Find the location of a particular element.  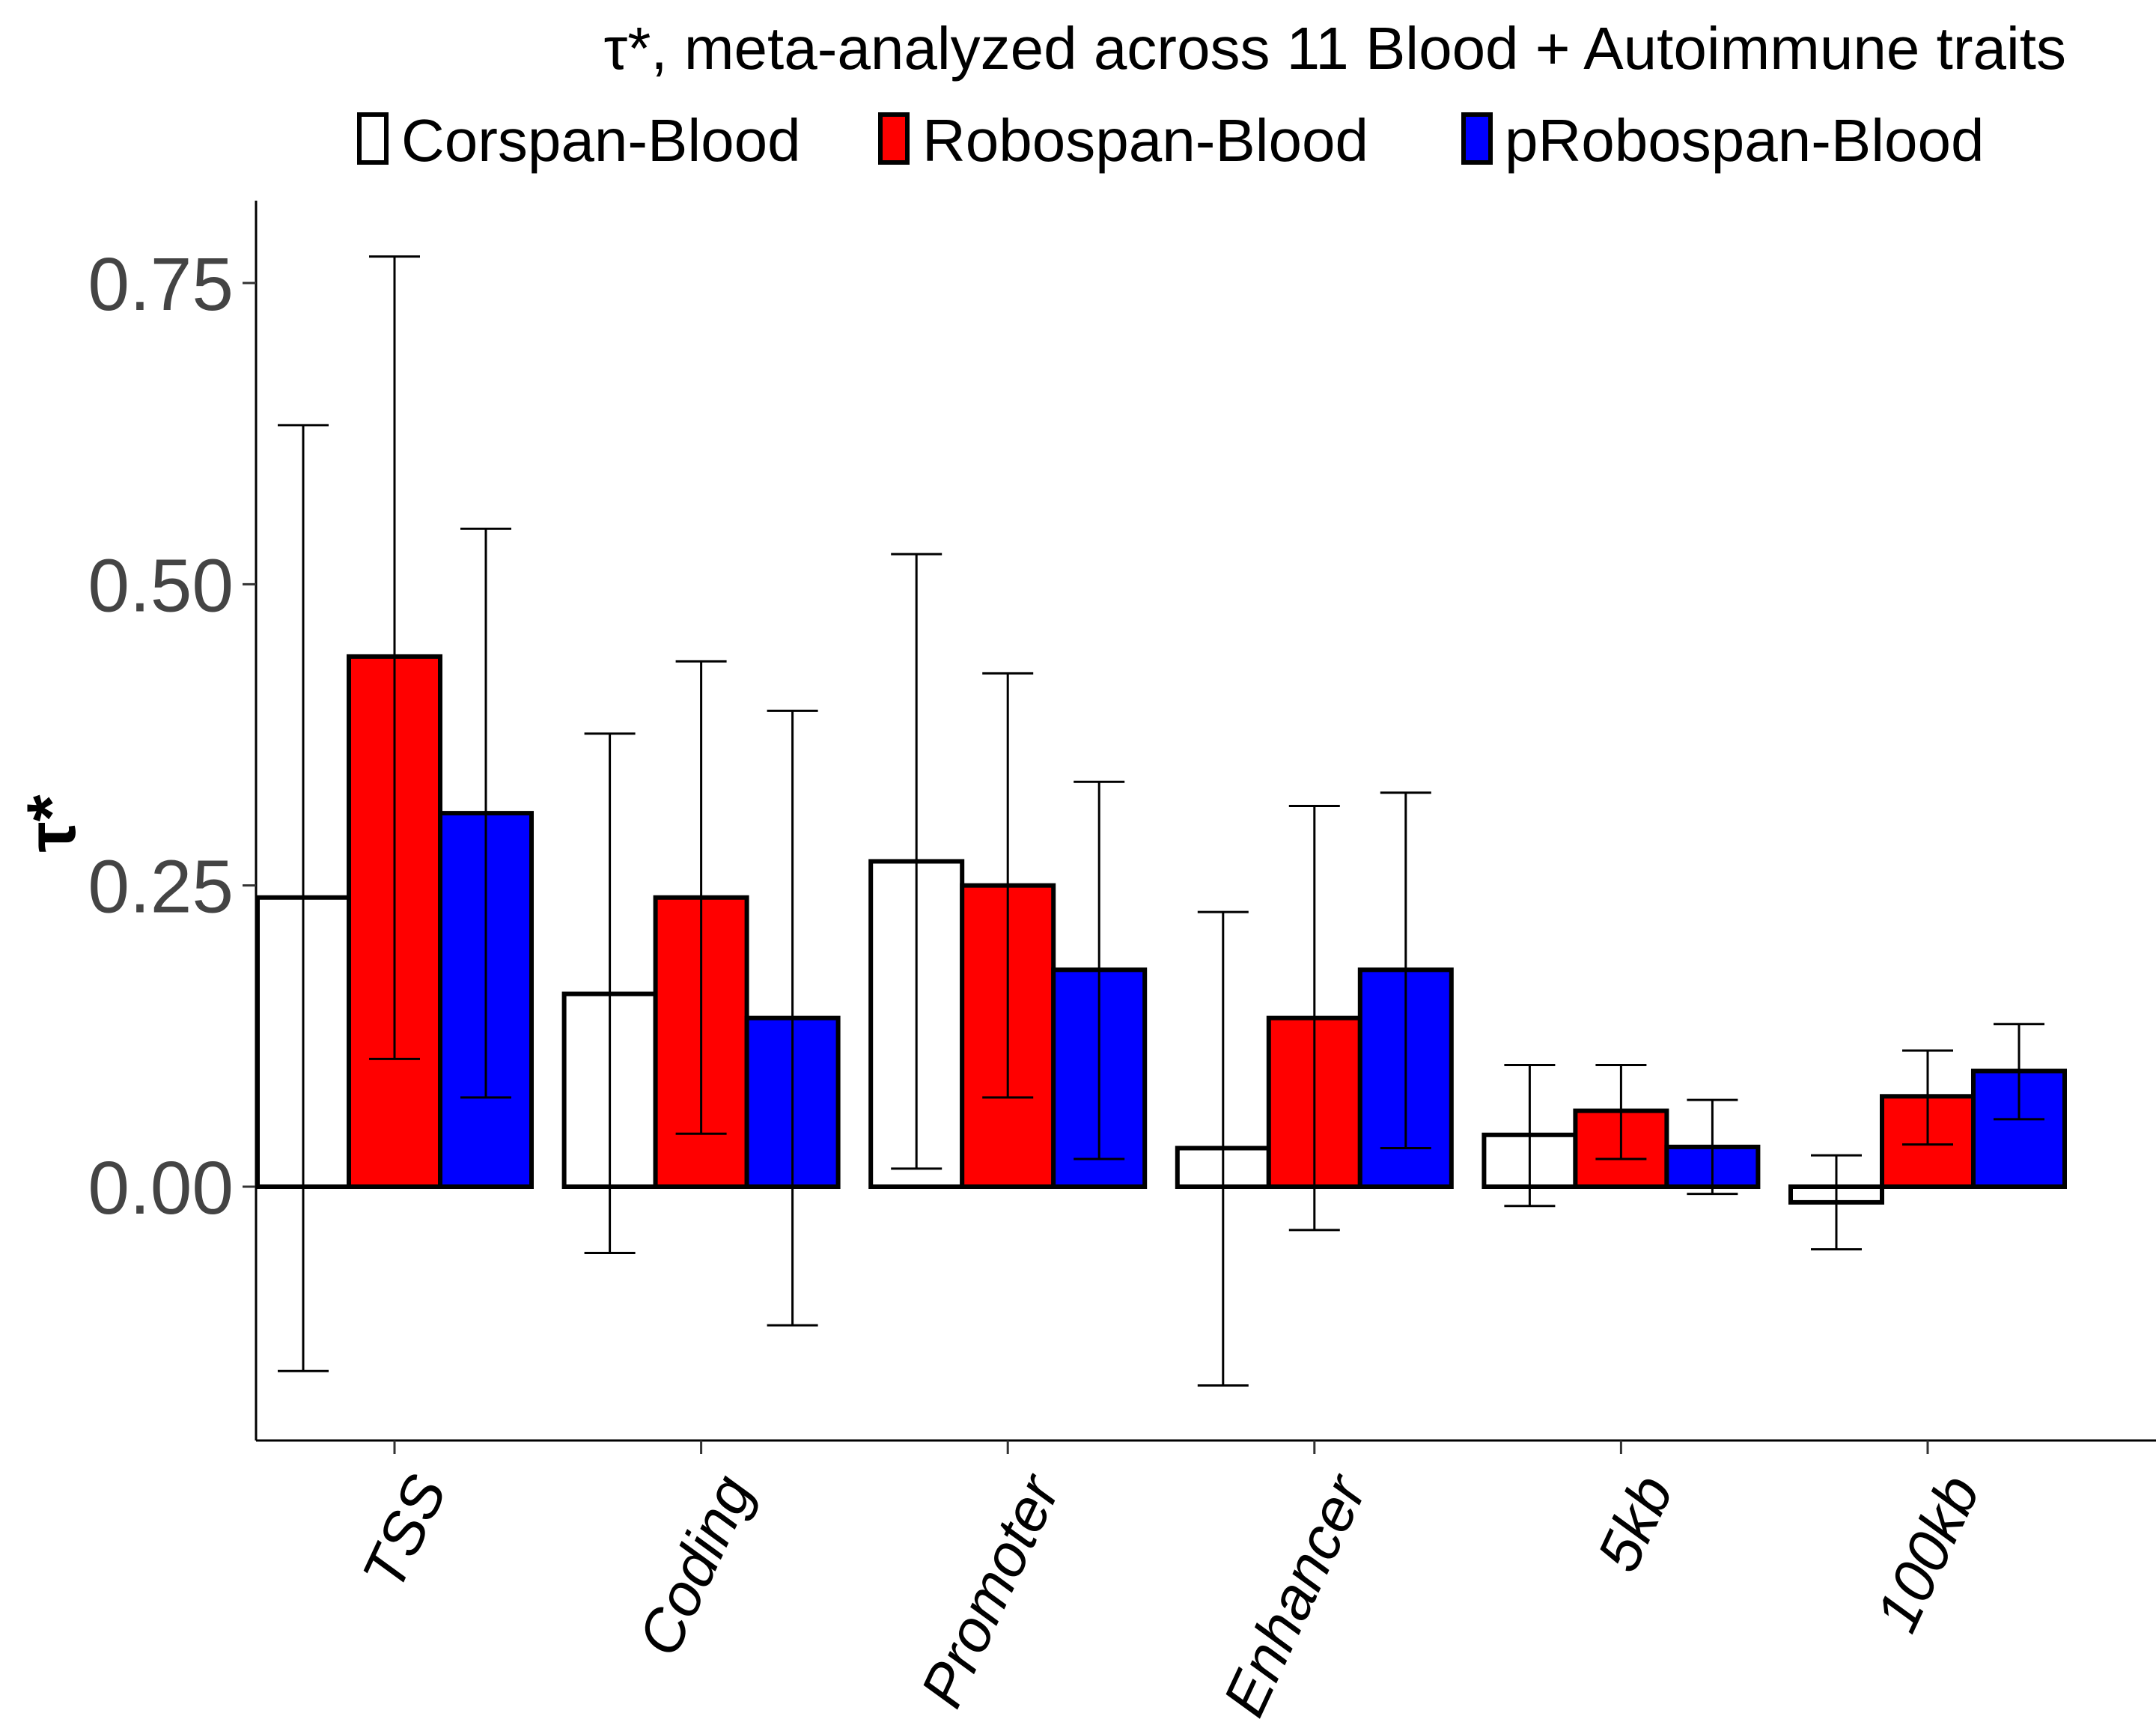

legend-swatch-corspan-blood is located at coordinates (373, 138).